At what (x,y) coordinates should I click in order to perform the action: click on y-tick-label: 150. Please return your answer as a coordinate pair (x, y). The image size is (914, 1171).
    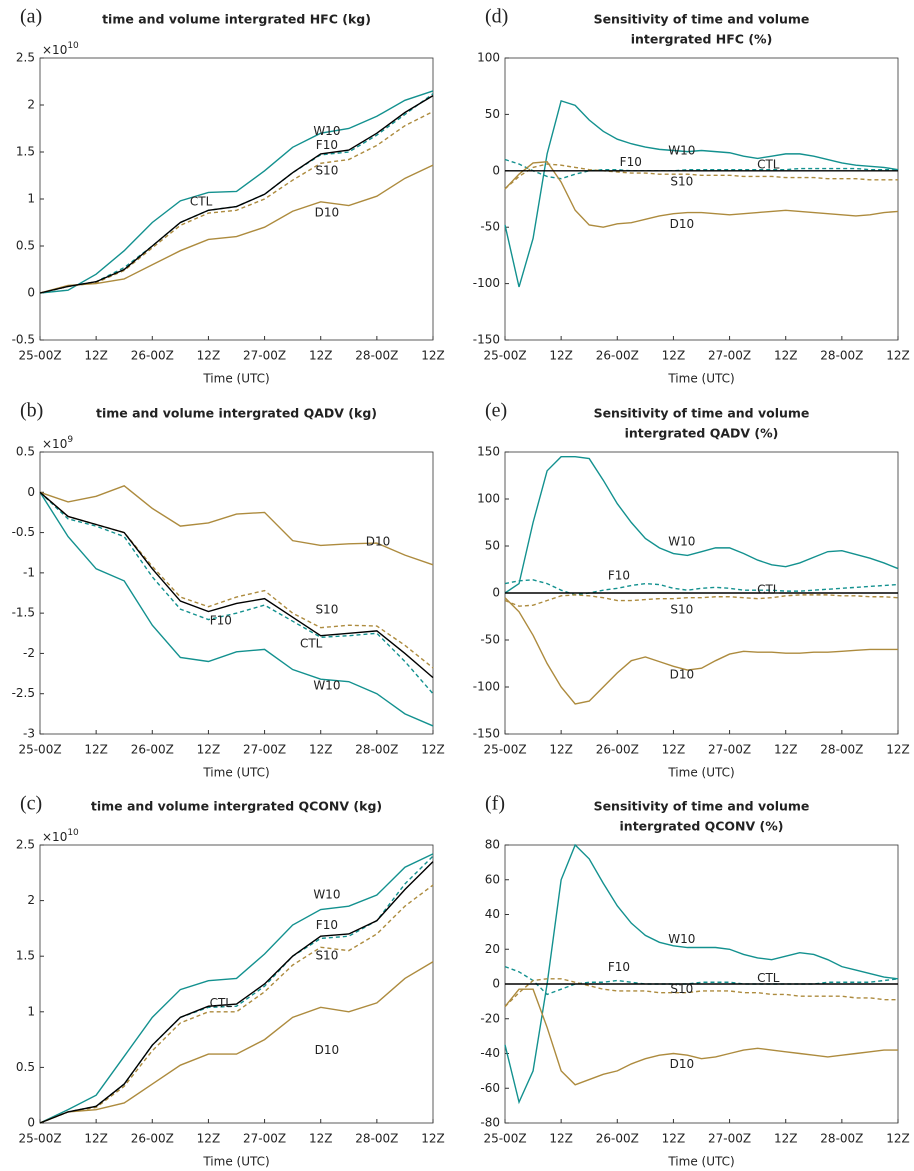
    Looking at the image, I should click on (488, 452).